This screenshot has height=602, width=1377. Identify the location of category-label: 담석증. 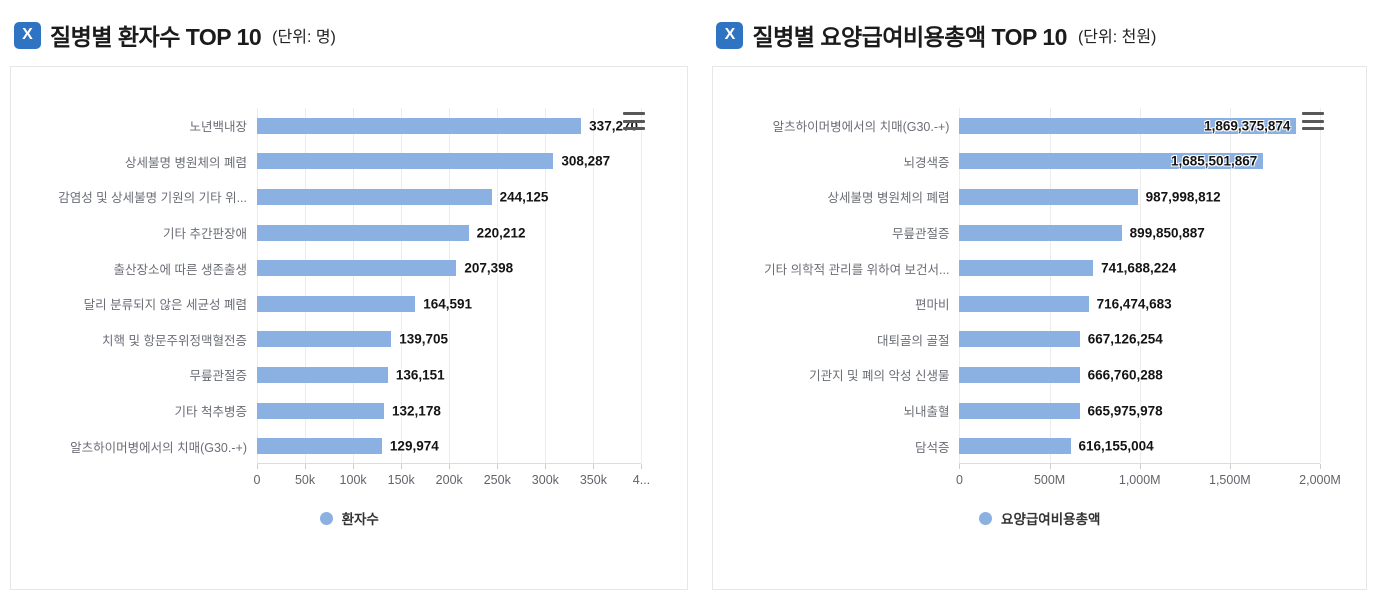
(932, 447).